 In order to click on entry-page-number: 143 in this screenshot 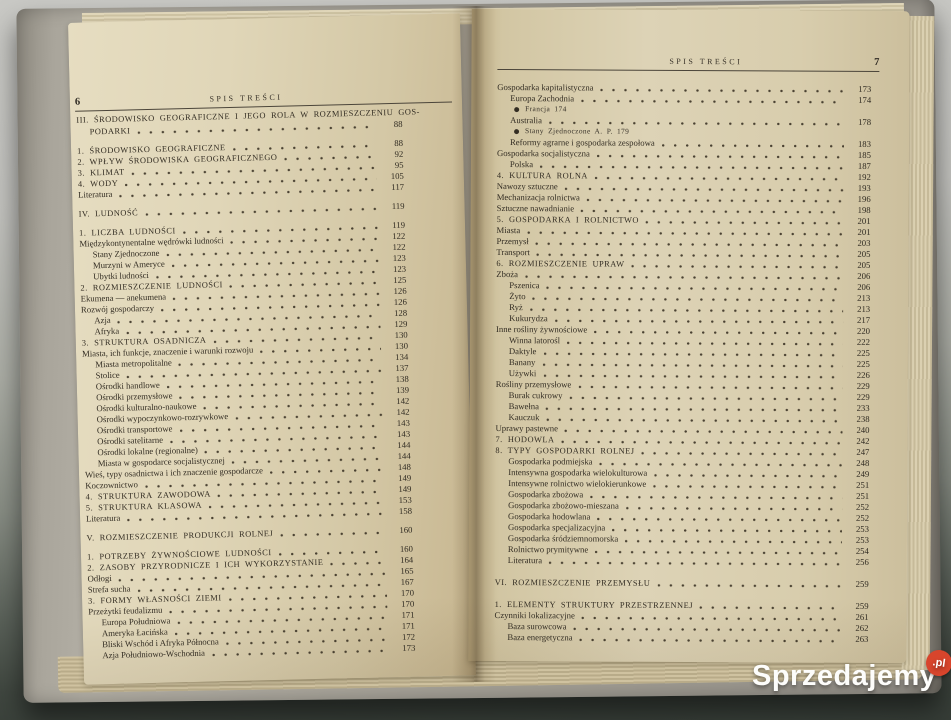, I will do `click(403, 433)`.